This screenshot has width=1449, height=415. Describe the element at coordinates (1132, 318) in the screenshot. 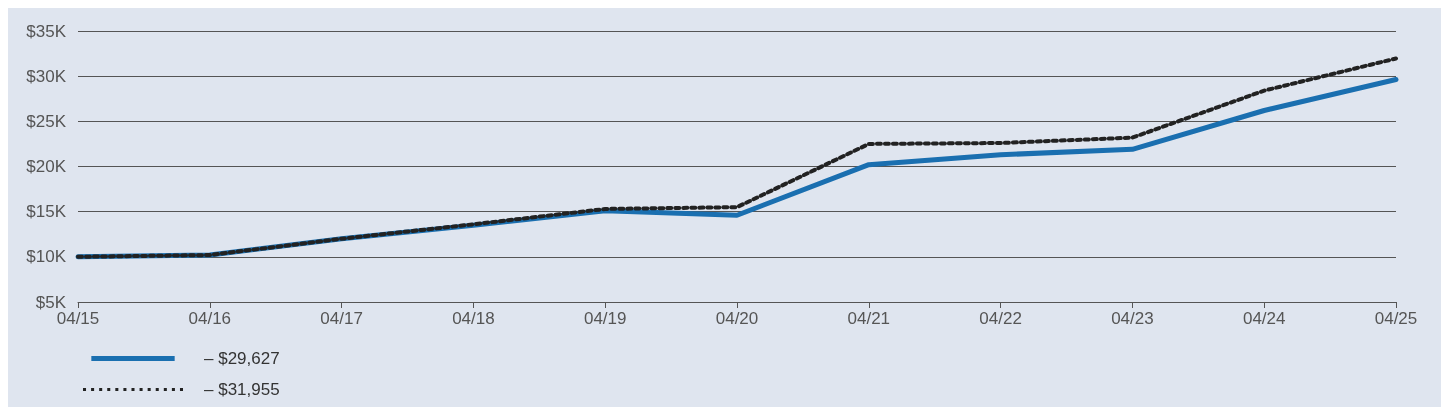

I see `x-tick-label: 04/23` at that location.